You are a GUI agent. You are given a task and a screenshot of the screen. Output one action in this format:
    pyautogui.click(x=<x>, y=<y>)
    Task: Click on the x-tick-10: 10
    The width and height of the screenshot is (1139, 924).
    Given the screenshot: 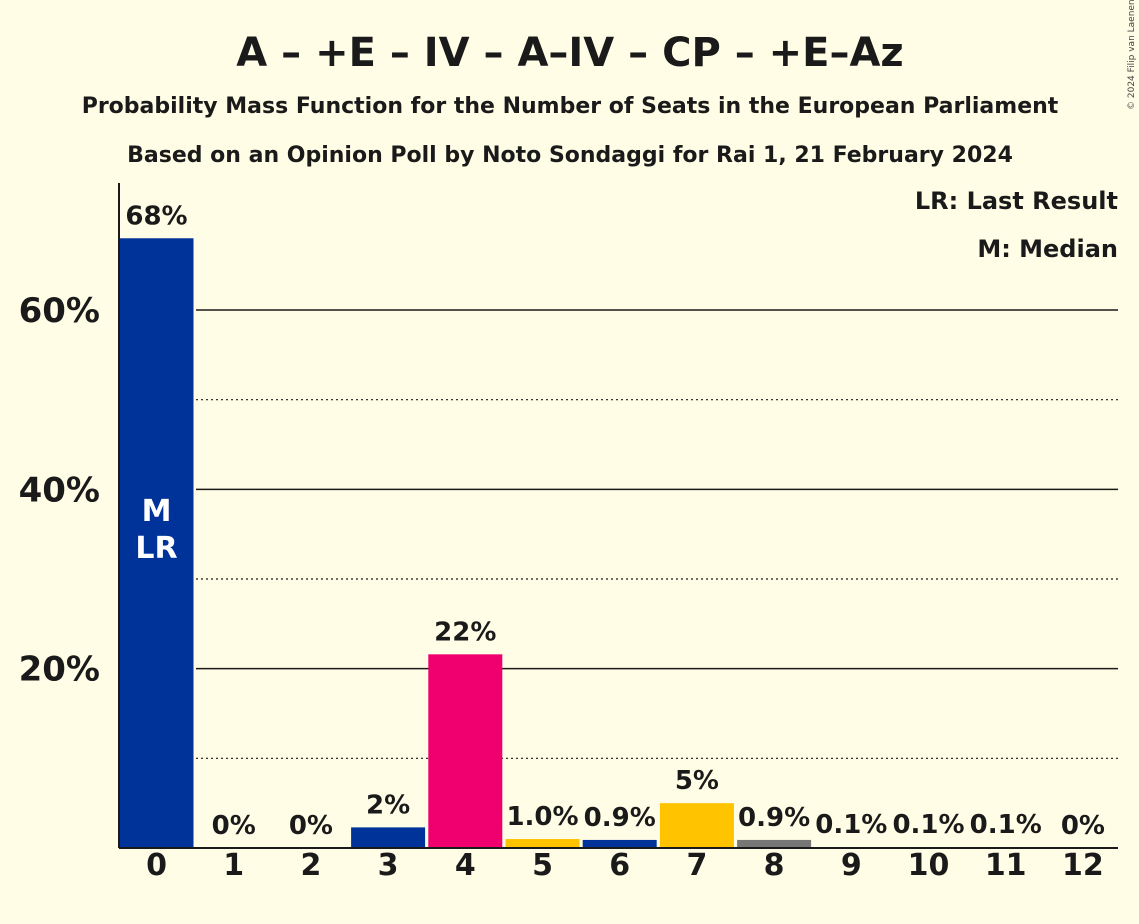 What is the action you would take?
    pyautogui.click(x=929, y=865)
    